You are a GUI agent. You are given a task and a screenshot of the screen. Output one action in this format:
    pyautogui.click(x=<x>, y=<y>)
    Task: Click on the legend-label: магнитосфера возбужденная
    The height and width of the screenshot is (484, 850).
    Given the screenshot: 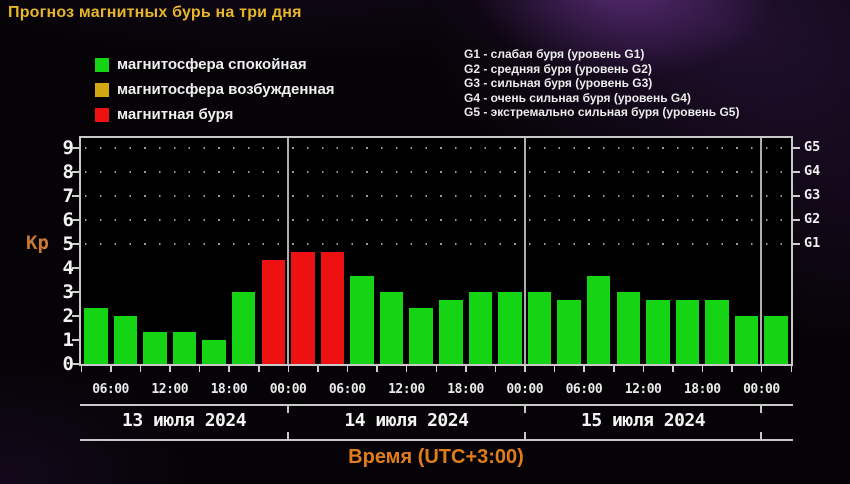 What is the action you would take?
    pyautogui.click(x=226, y=89)
    